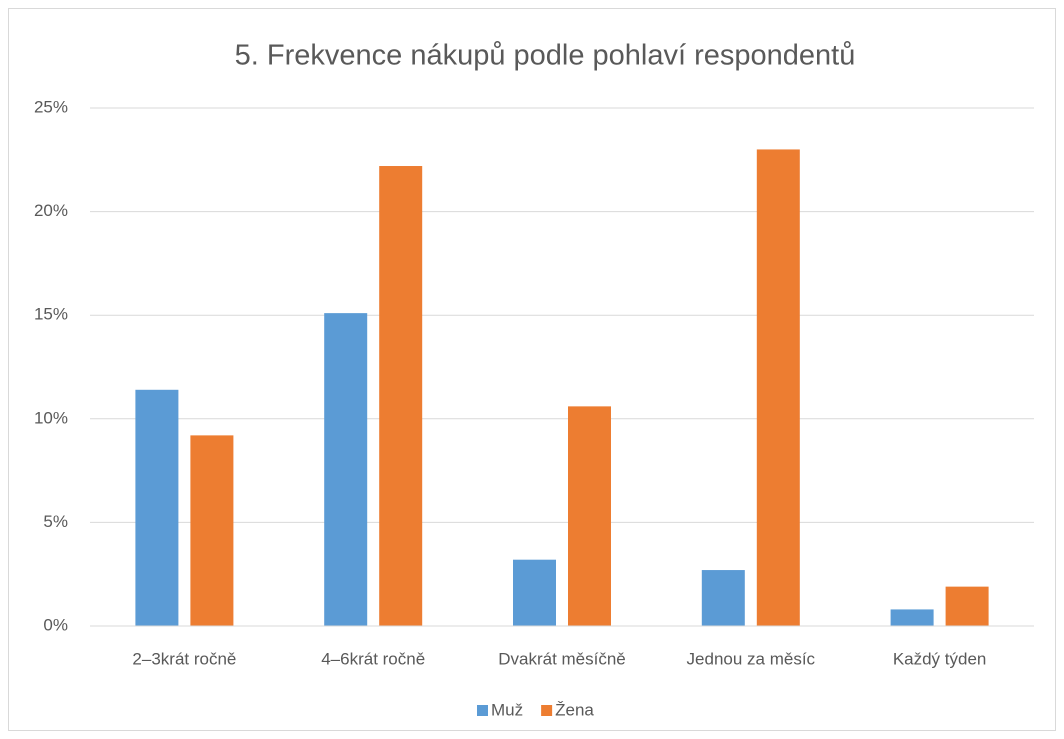 The height and width of the screenshot is (739, 1064). Describe the element at coordinates (184, 658) in the screenshot. I see `x-tick-label: 2–3krát ročně` at that location.